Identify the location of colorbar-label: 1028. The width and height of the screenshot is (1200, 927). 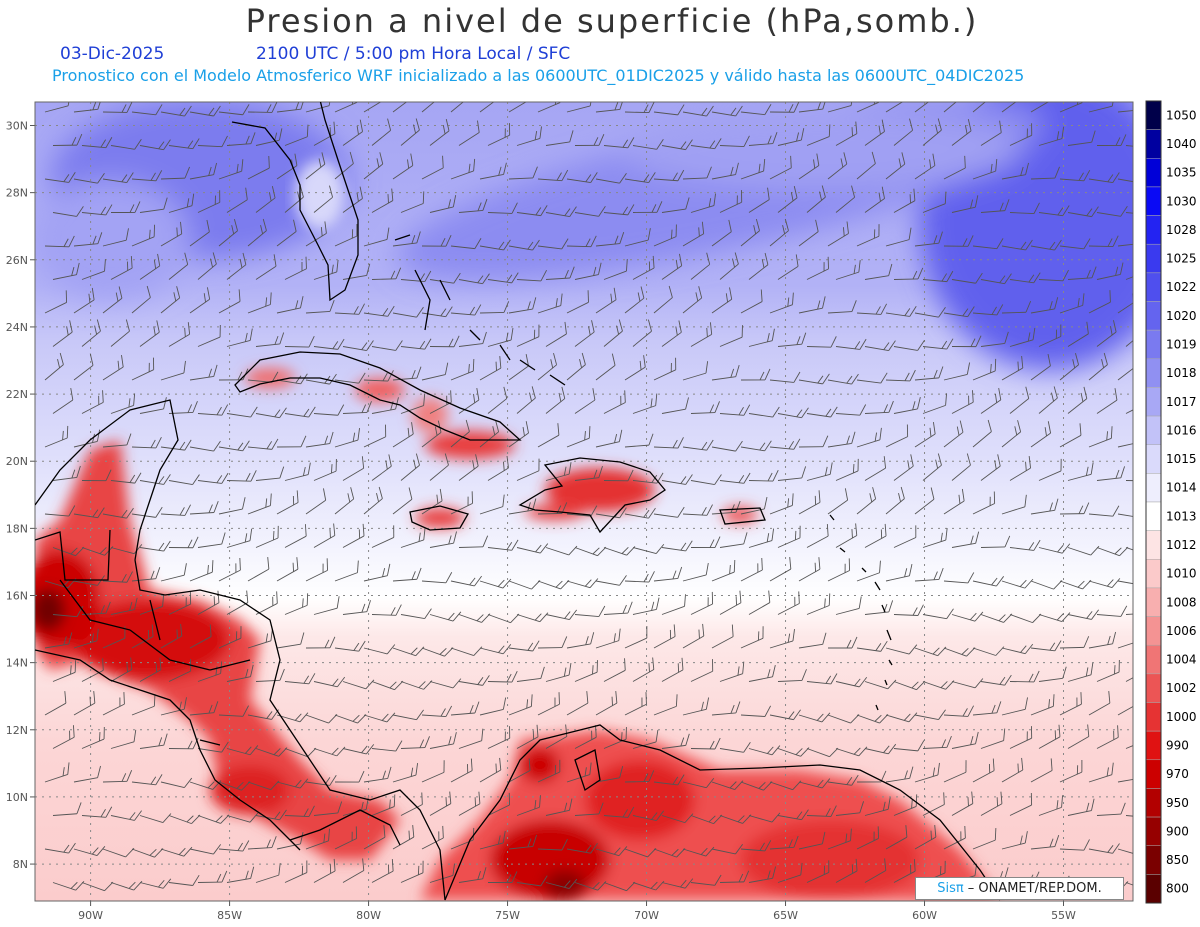
(1181, 230).